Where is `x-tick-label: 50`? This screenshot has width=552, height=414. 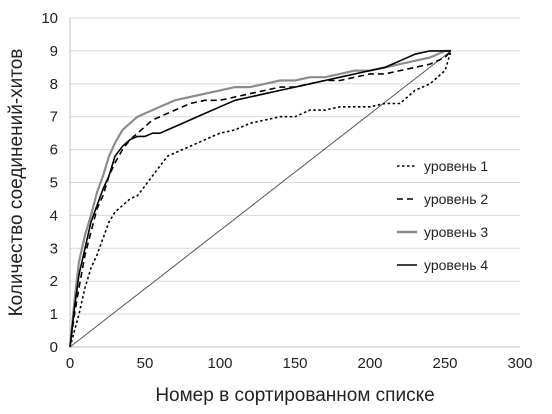
x-tick-label: 50 is located at coordinates (145, 363).